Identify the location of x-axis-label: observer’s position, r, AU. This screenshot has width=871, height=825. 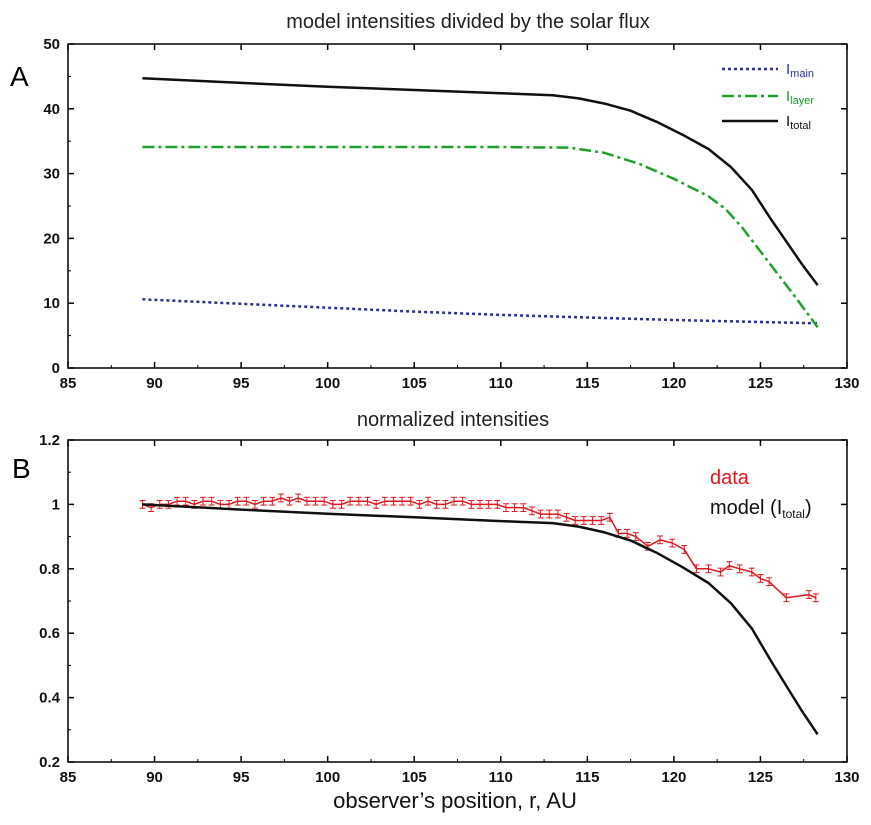
(455, 800).